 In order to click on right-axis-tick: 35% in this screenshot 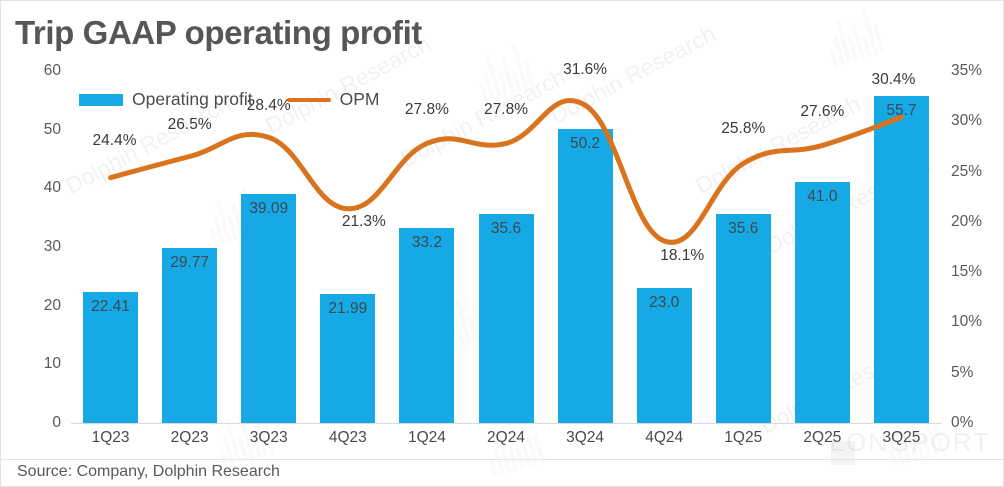, I will do `click(967, 70)`.